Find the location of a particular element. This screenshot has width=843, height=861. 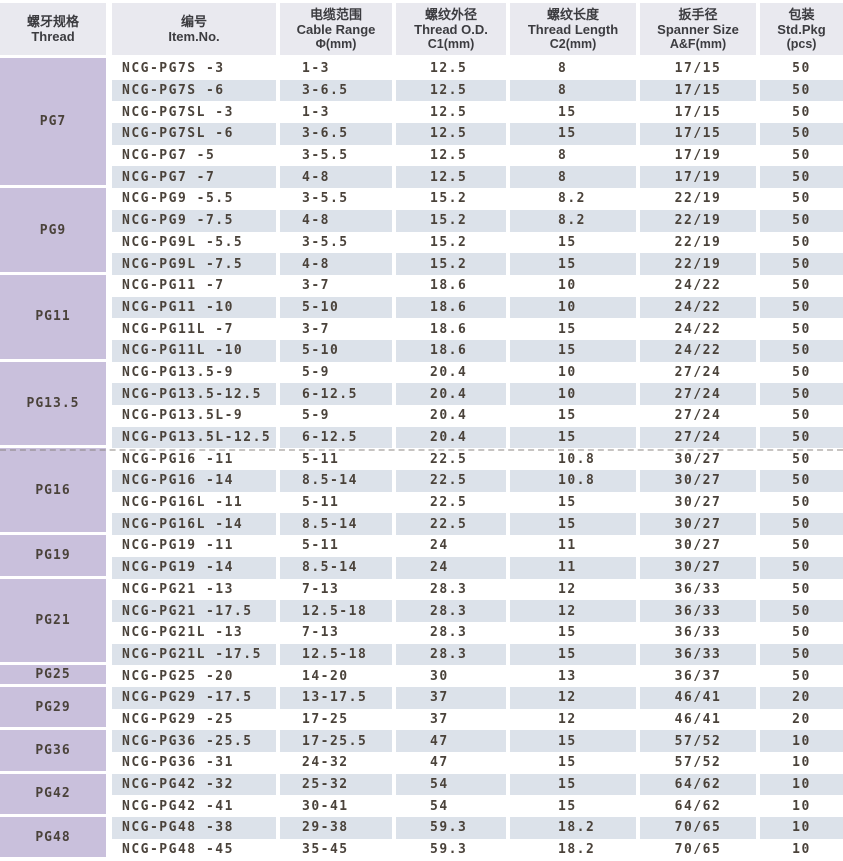

thread-length-cell: 8.2 is located at coordinates (572, 199).